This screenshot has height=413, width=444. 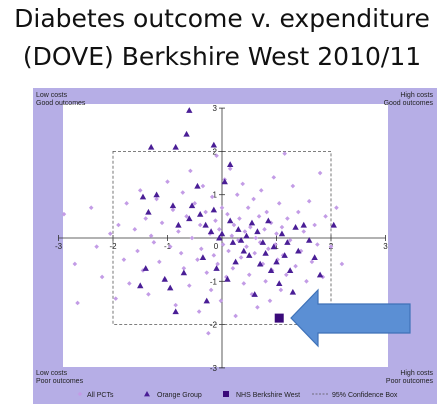 What do you see at coordinates (215, 151) in the screenshot?
I see `y-tick-label: 2` at bounding box center [215, 151].